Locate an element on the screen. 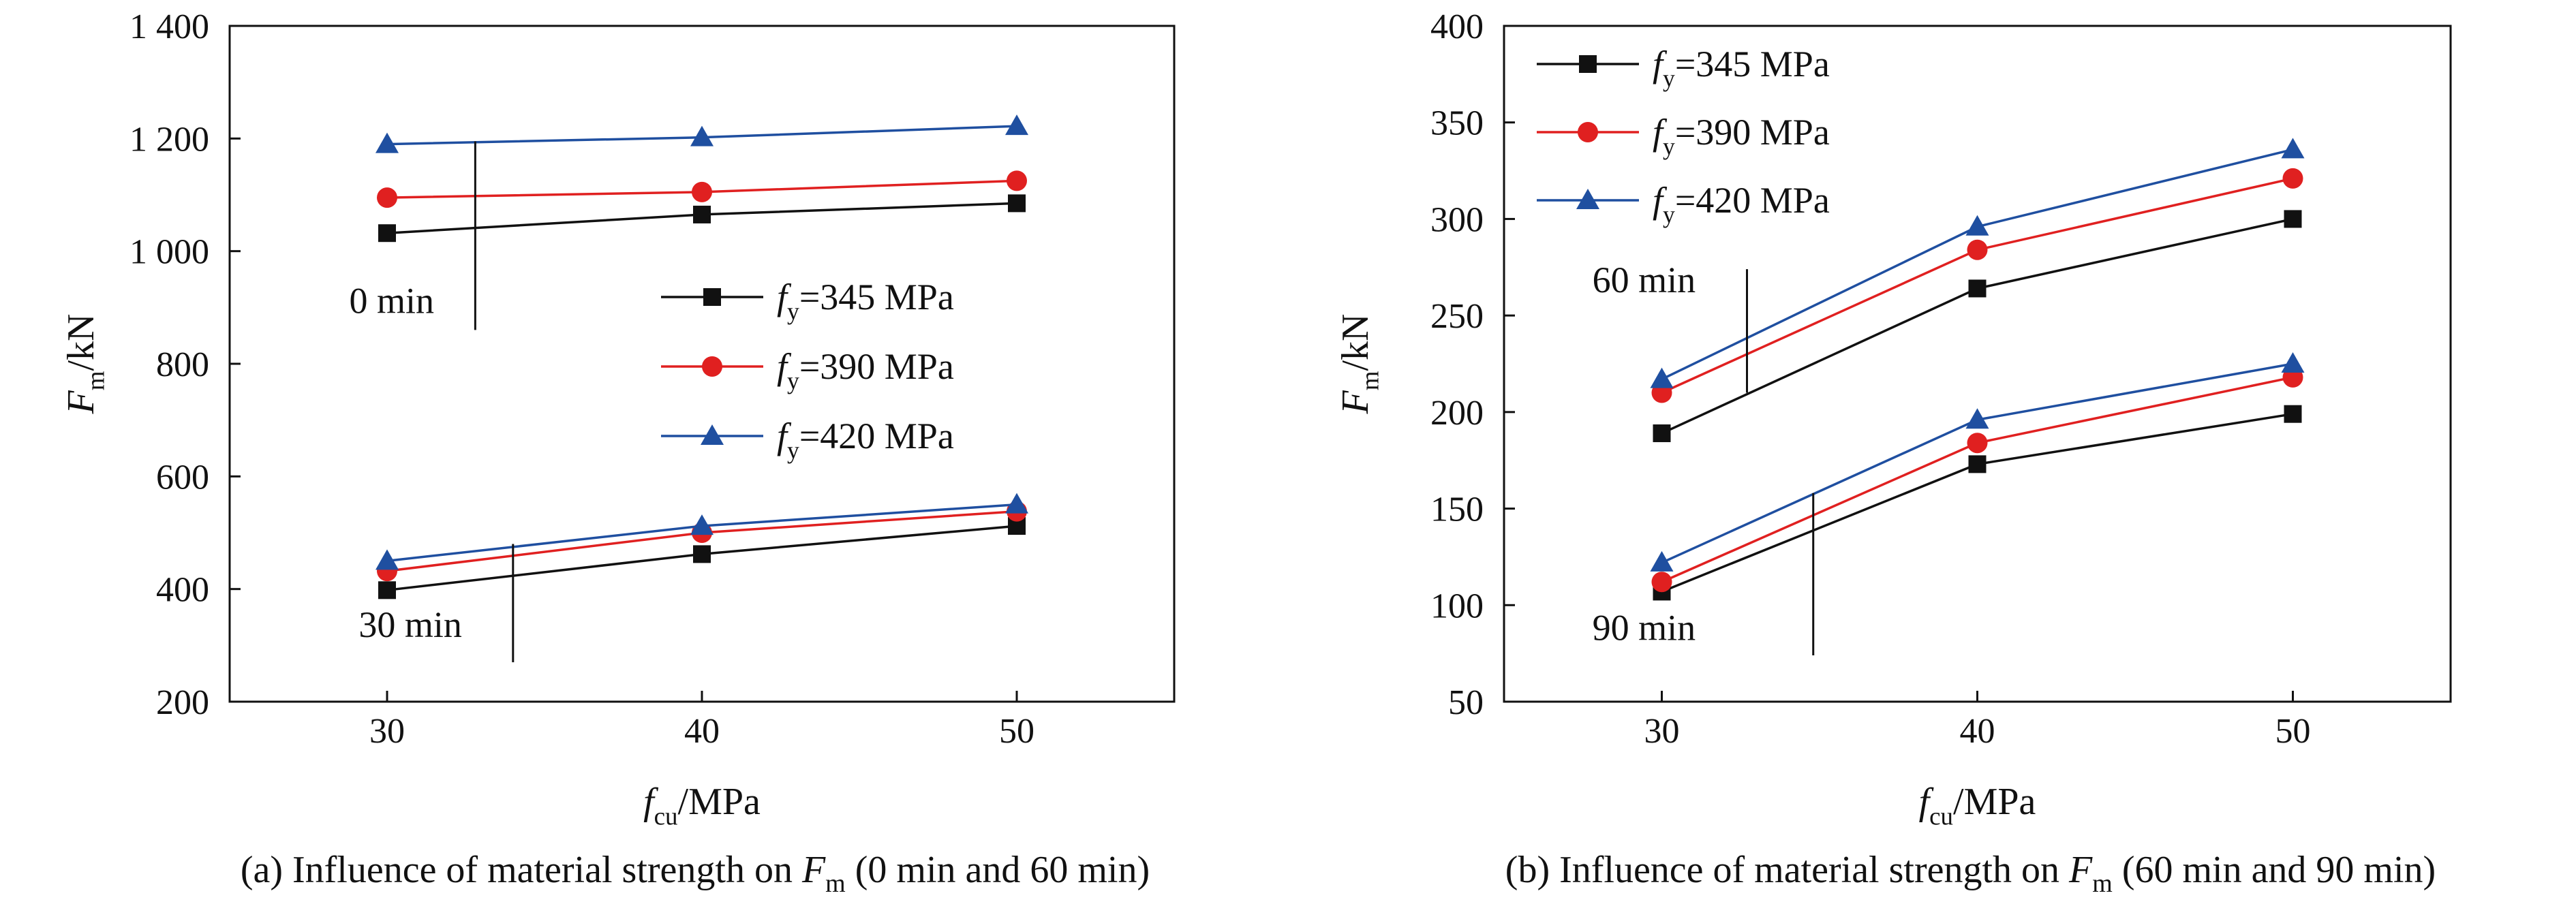  y-tick-label: 100 is located at coordinates (1457, 606).